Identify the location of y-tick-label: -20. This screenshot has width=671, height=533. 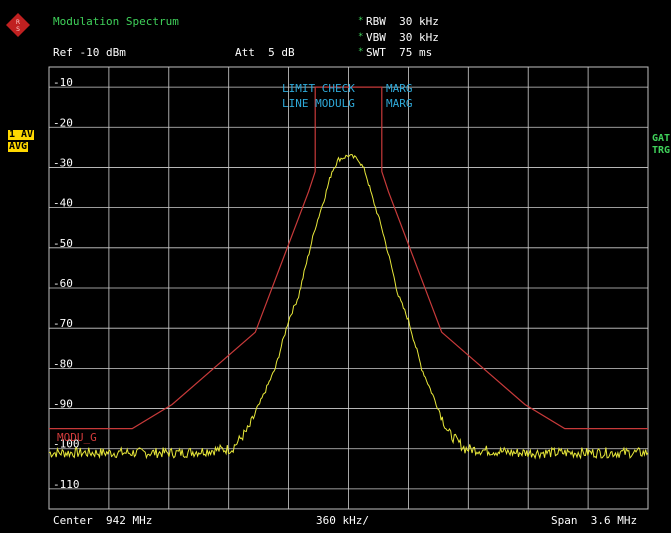
(63, 122).